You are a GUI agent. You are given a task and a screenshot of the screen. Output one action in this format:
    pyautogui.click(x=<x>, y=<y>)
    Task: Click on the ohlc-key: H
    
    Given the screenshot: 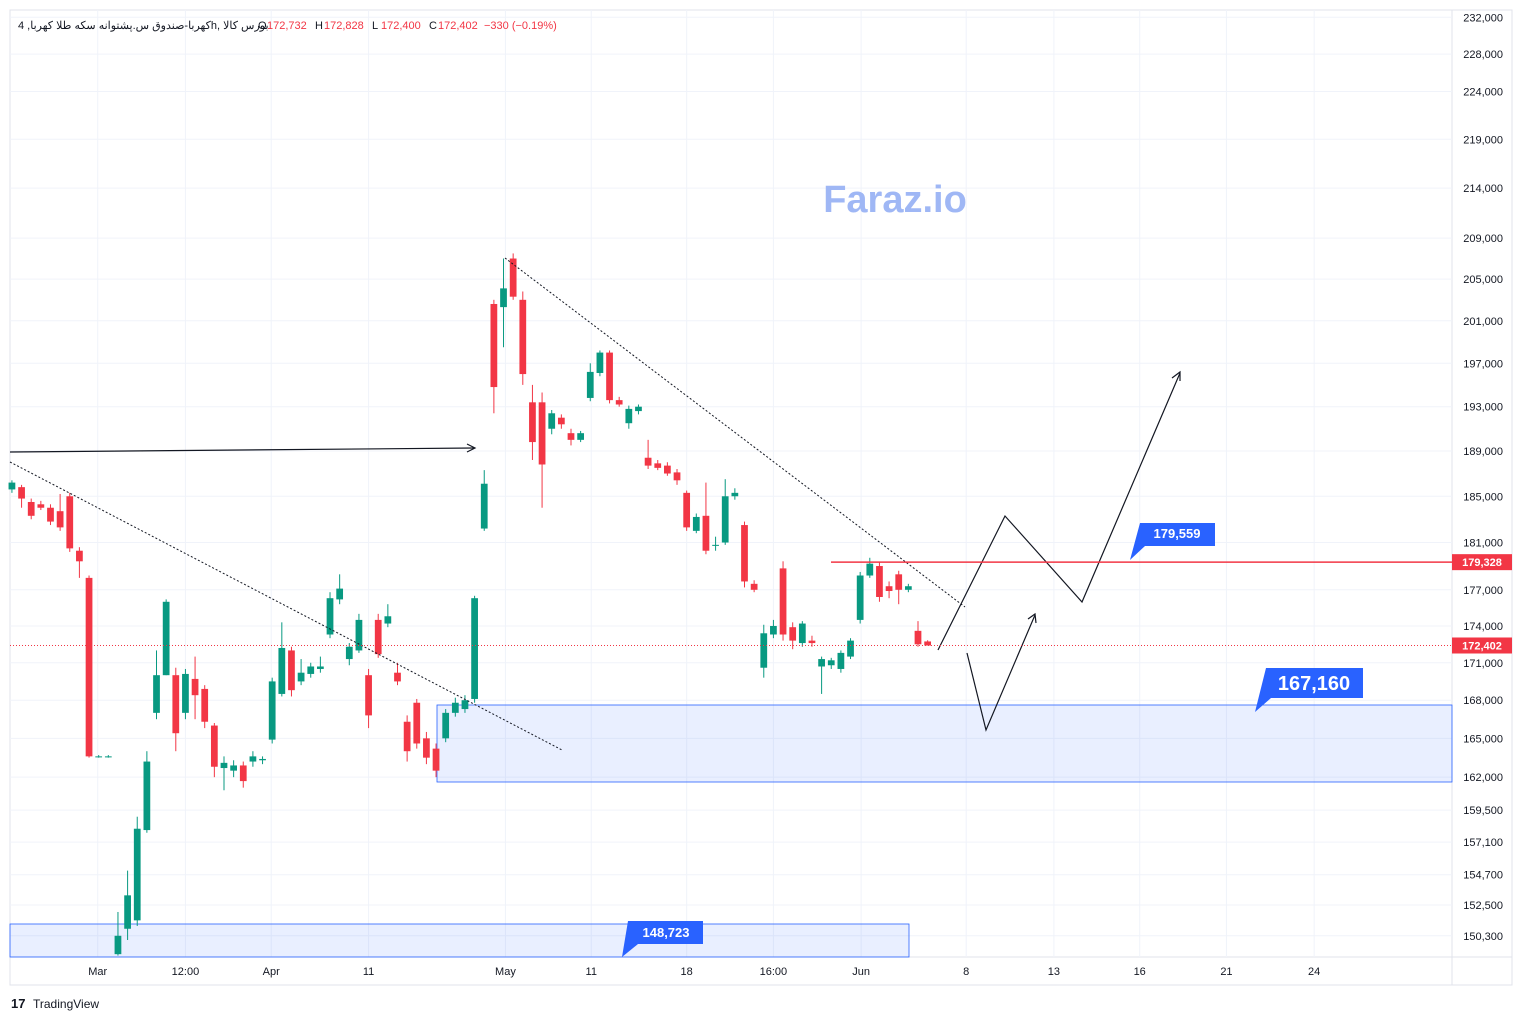 What is the action you would take?
    pyautogui.click(x=319, y=26)
    